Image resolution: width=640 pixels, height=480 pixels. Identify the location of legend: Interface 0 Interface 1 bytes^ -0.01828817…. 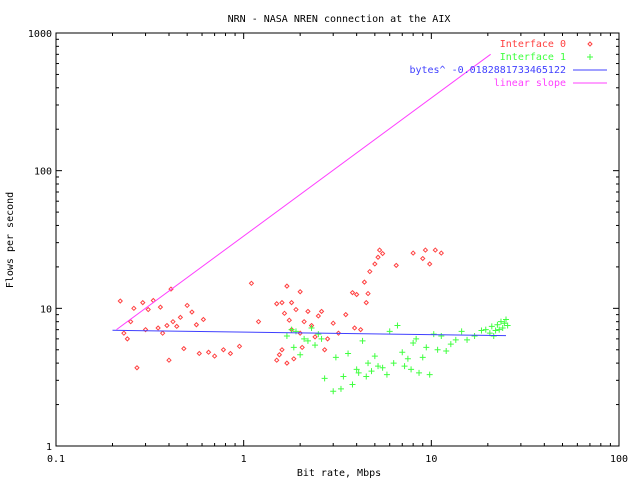
(508, 64).